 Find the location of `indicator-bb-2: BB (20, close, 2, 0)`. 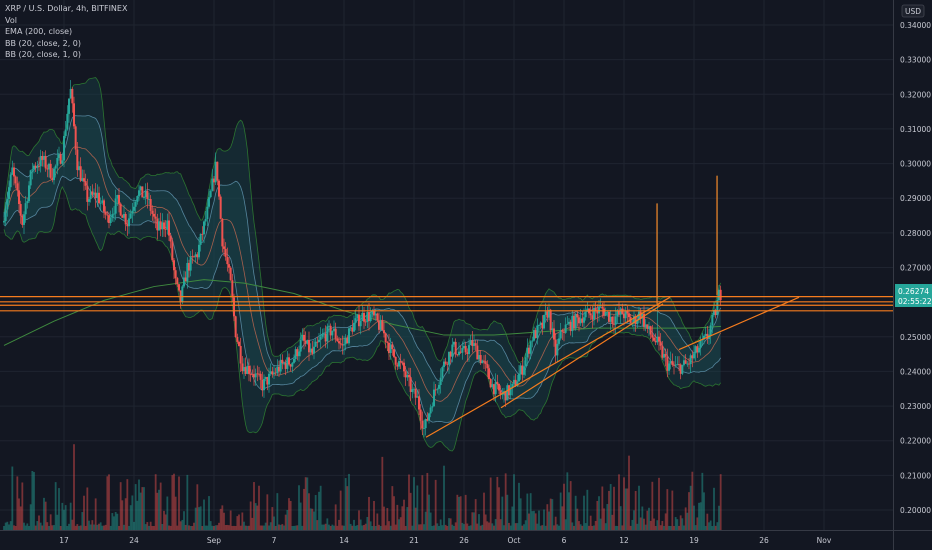

indicator-bb-2: BB (20, close, 2, 0) is located at coordinates (43, 43).